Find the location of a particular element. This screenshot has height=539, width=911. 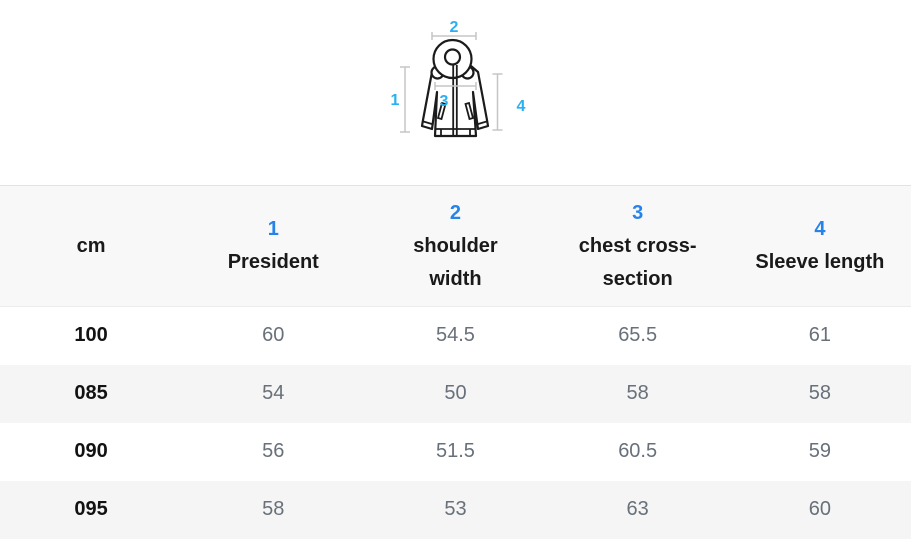

value-cell: 53 is located at coordinates (455, 509).